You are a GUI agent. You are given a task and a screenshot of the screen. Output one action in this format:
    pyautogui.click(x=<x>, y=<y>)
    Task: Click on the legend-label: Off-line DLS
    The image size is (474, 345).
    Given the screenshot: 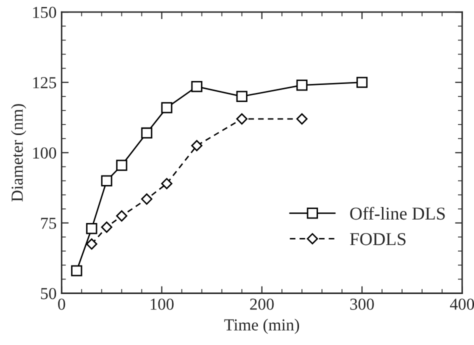 What is the action you would take?
    pyautogui.click(x=397, y=213)
    